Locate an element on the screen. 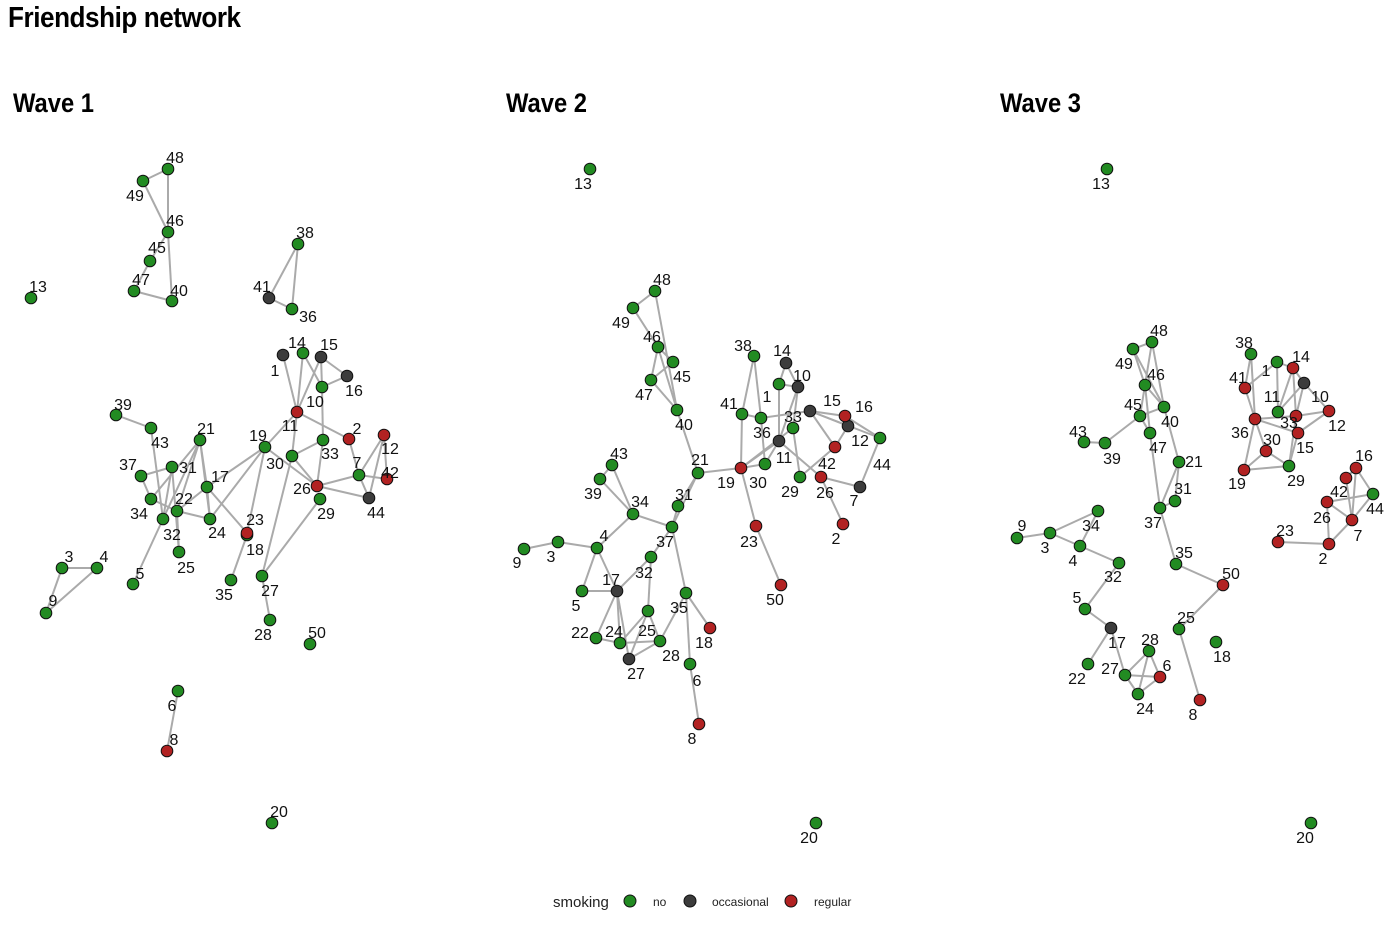 This screenshot has height=933, width=1400. node-label-8: 8 is located at coordinates (692, 739).